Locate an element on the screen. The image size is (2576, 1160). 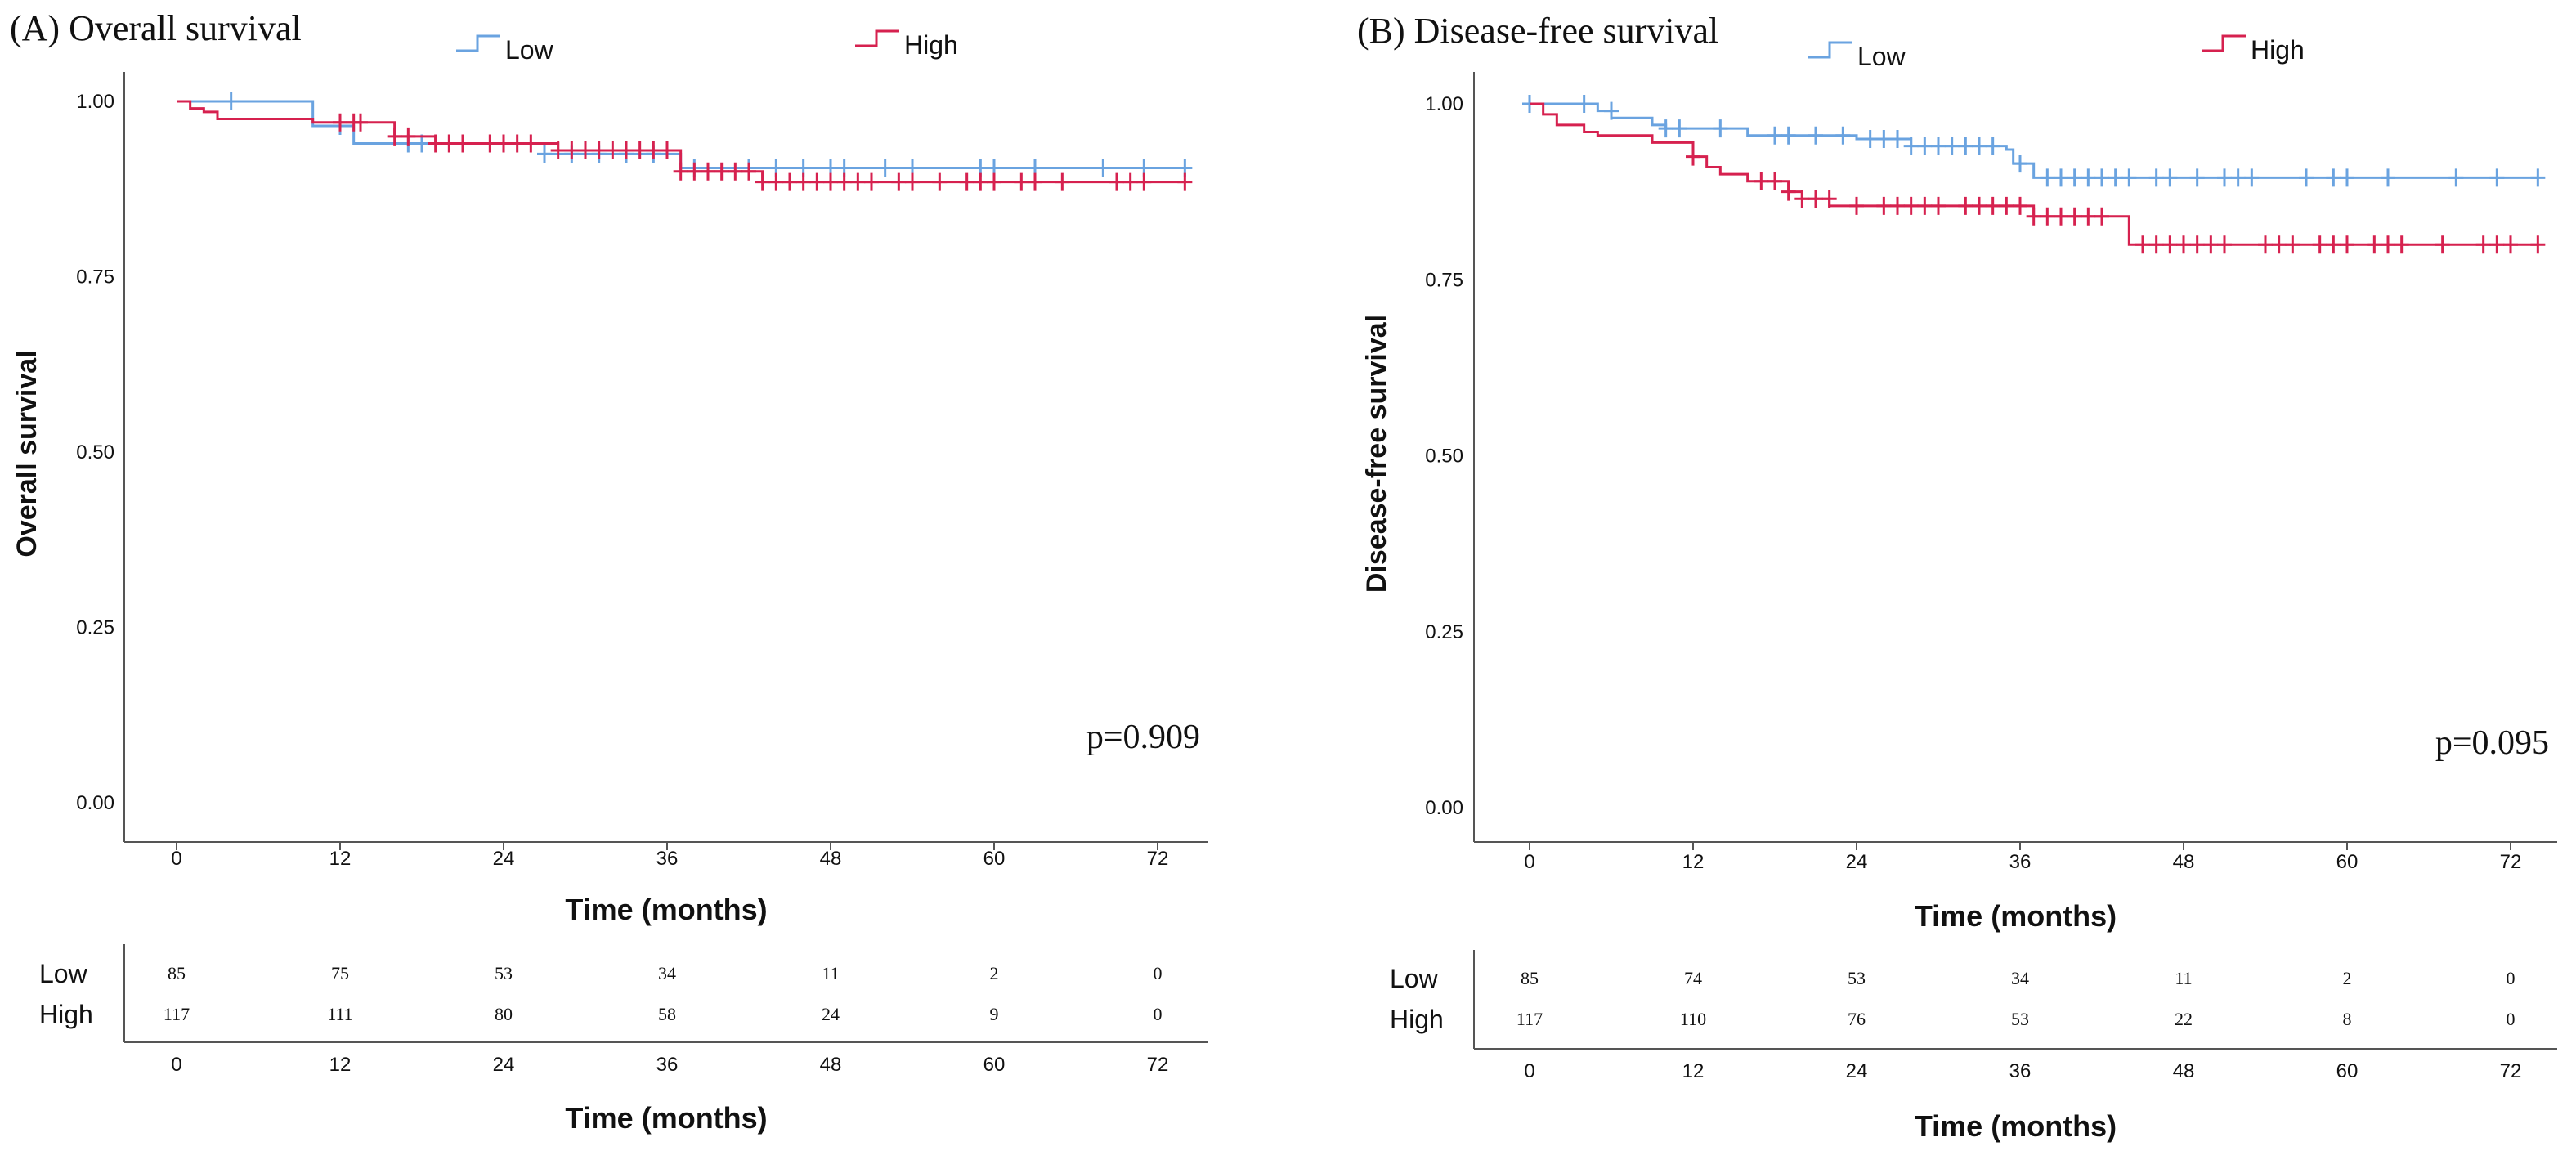
panel-title: (A) Overall survival is located at coordinates (156, 28).